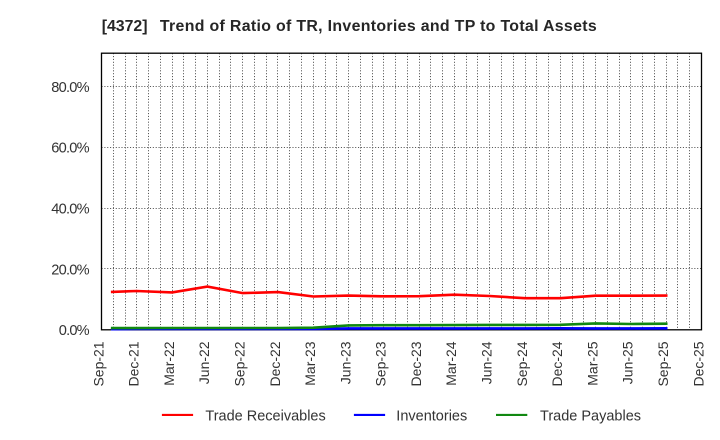 Image resolution: width=720 pixels, height=440 pixels. I want to click on svg-text: Jun-25, so click(628, 362).